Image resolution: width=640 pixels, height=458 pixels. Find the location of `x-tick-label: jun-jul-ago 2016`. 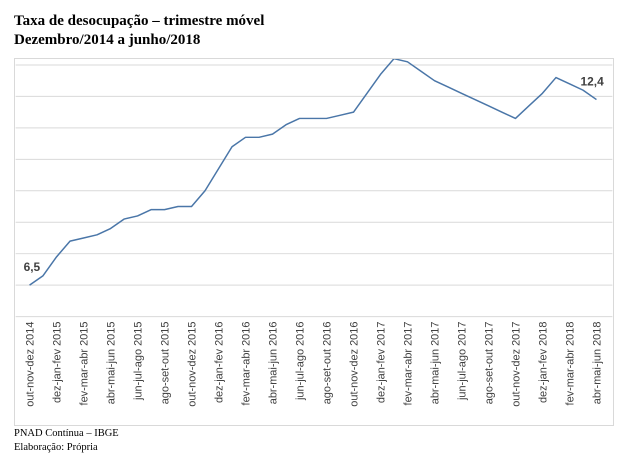

x-tick-label: jun-jul-ago 2016 is located at coordinates (300, 361).